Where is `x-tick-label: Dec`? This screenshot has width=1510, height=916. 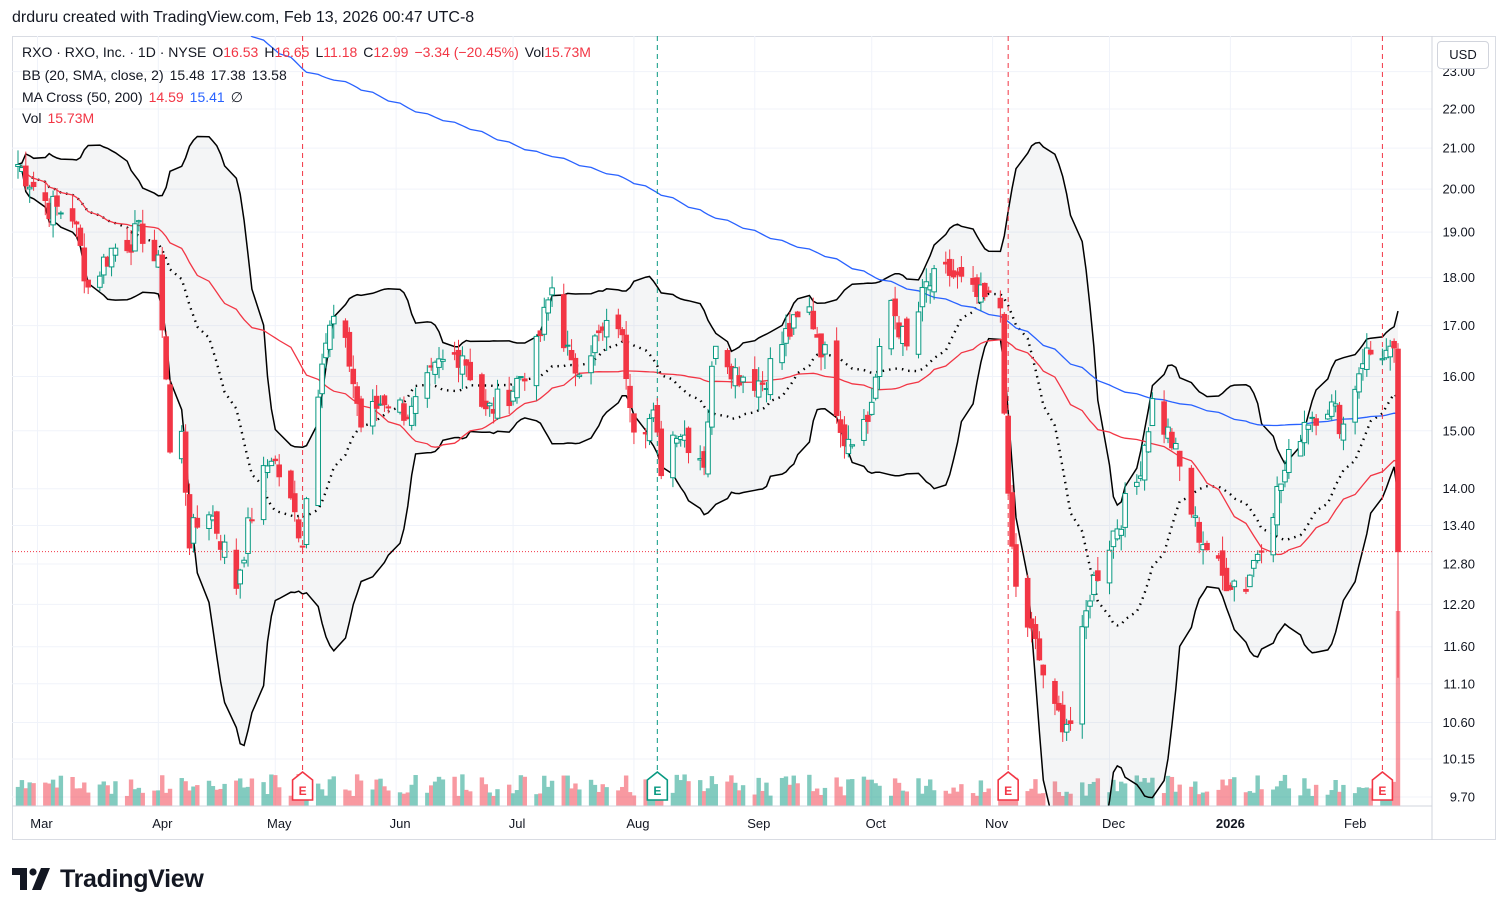 x-tick-label: Dec is located at coordinates (1114, 823).